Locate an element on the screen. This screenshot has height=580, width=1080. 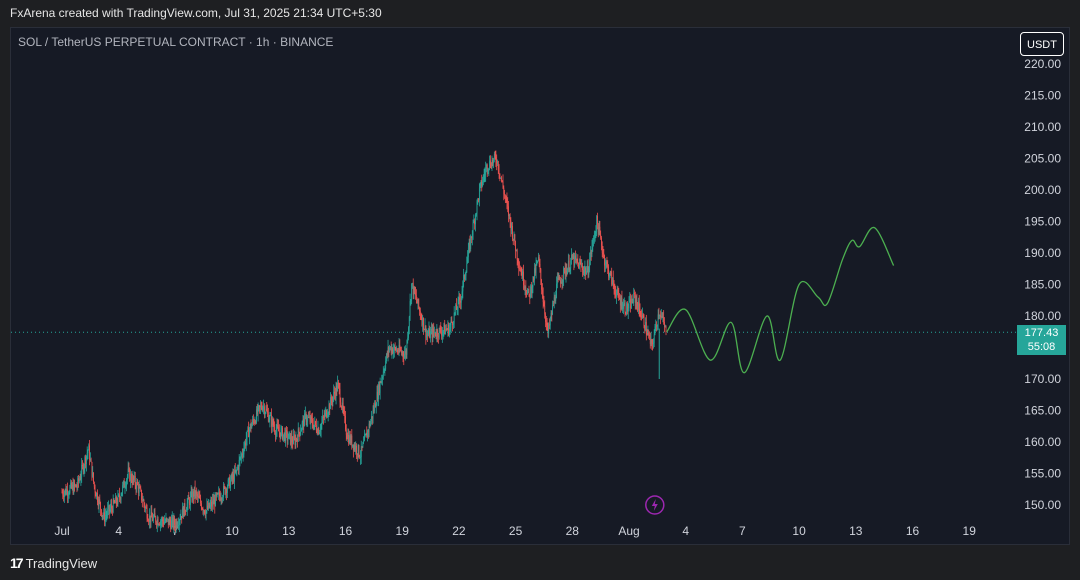
projection-path is located at coordinates (780, 300).